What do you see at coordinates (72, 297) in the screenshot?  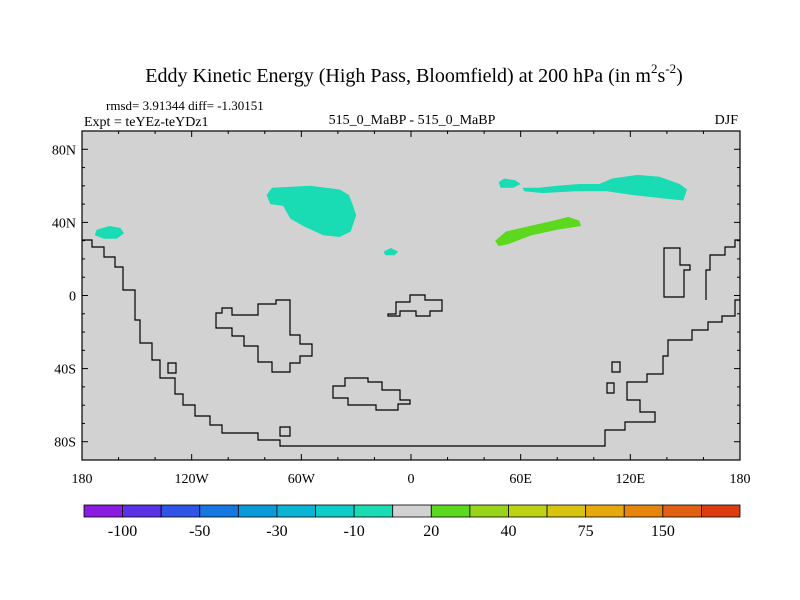 I see `y-tick-label: 0` at bounding box center [72, 297].